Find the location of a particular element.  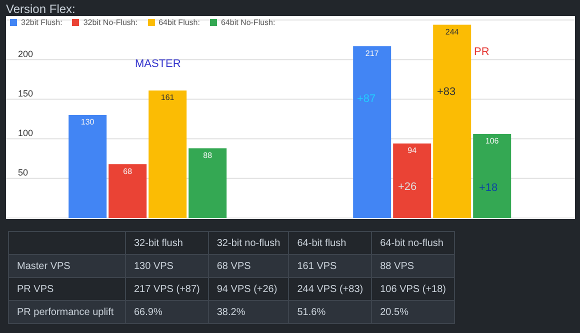

text: 66.9% is located at coordinates (148, 312).